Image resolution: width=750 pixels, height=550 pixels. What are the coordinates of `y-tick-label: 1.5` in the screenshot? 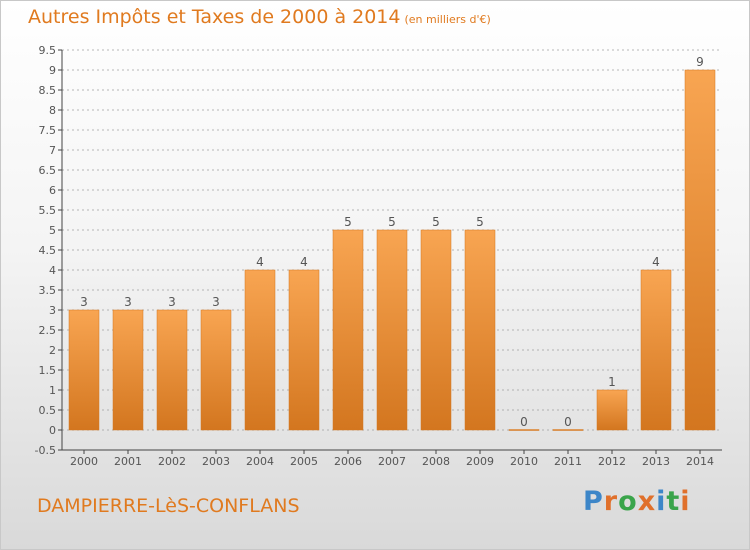 It's located at (48, 370).